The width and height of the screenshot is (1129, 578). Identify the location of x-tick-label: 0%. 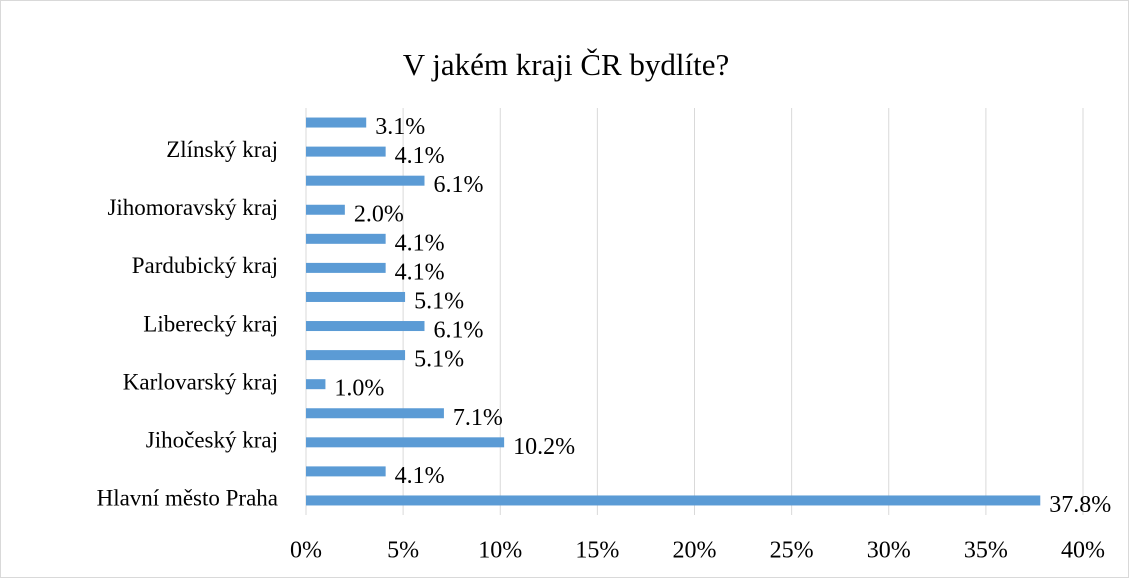
(306, 551).